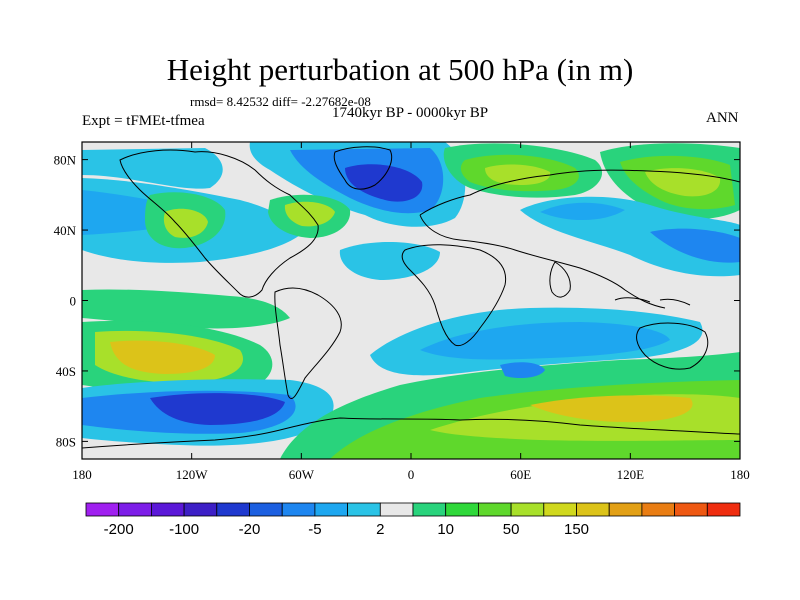 The height and width of the screenshot is (600, 800). I want to click on coast-greenland, so click(363, 168).